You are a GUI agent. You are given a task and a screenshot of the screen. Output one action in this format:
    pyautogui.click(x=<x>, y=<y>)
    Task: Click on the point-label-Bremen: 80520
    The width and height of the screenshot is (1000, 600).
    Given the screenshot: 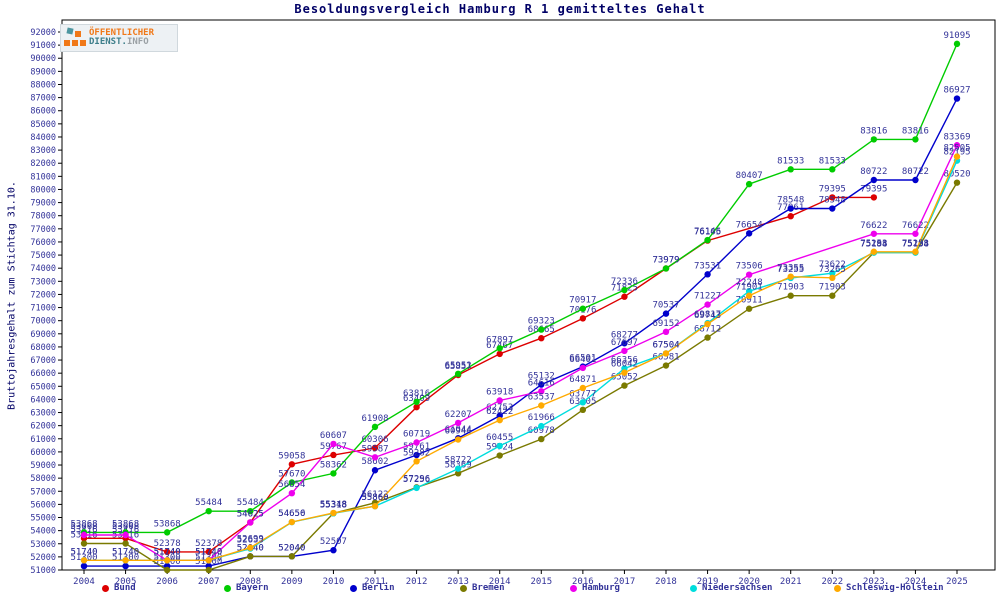 What is the action you would take?
    pyautogui.click(x=956, y=175)
    